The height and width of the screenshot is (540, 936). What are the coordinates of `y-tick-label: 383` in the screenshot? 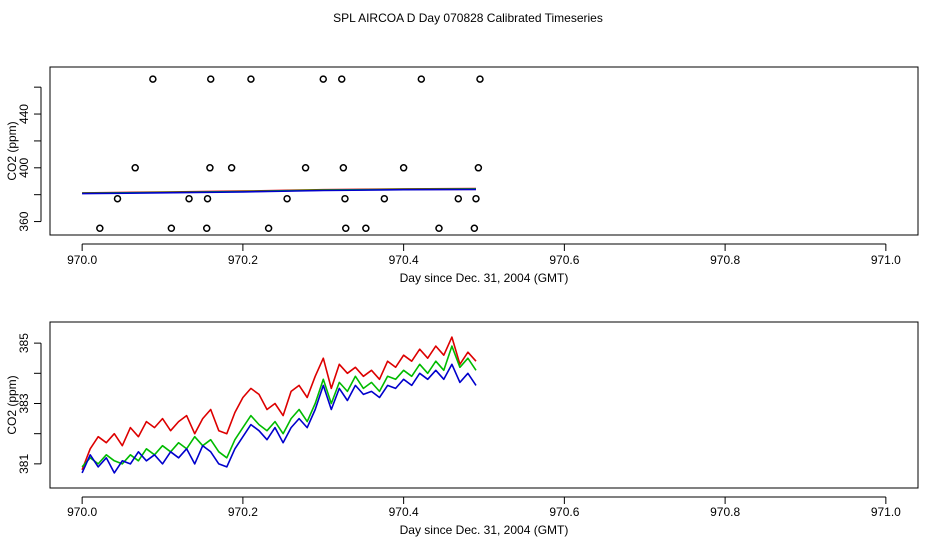 It's located at (24, 403).